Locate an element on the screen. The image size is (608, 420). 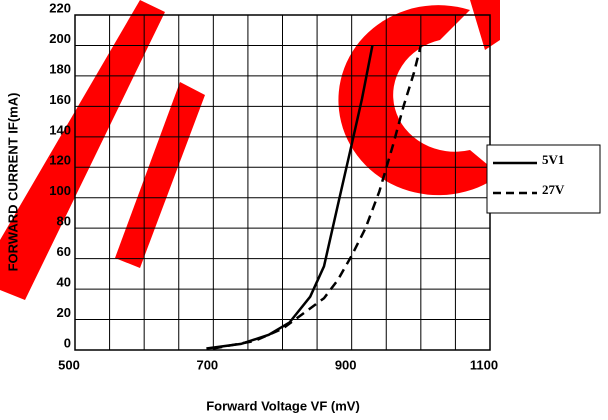
y-tick-label: 140 is located at coordinates (60, 129).